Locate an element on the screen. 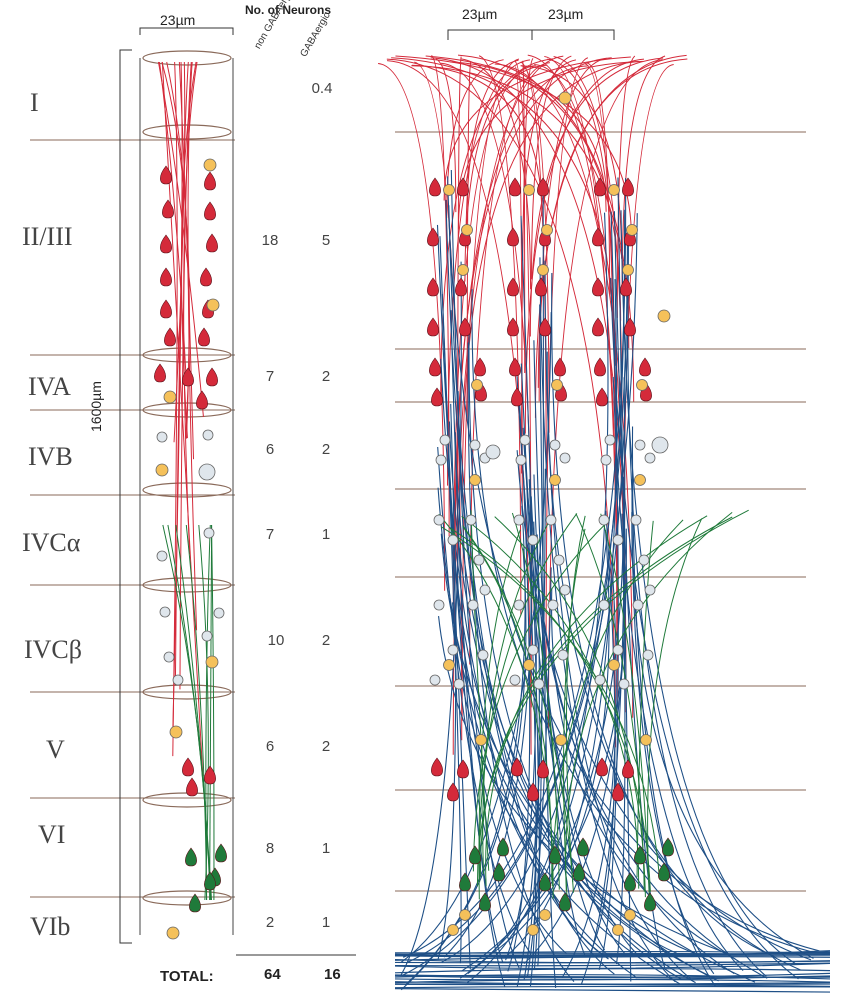 The height and width of the screenshot is (1003, 851). count-gaba-V: 2 is located at coordinates (326, 746).